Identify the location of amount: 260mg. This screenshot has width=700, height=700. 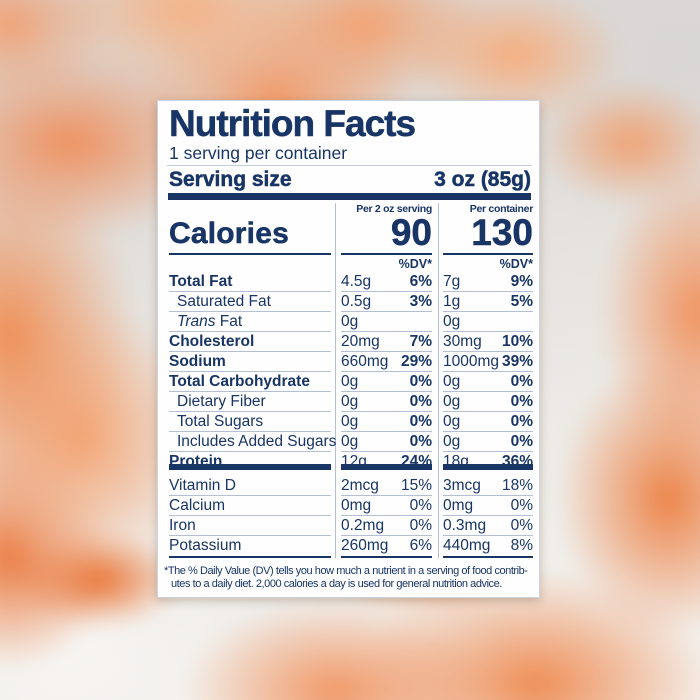
(365, 545).